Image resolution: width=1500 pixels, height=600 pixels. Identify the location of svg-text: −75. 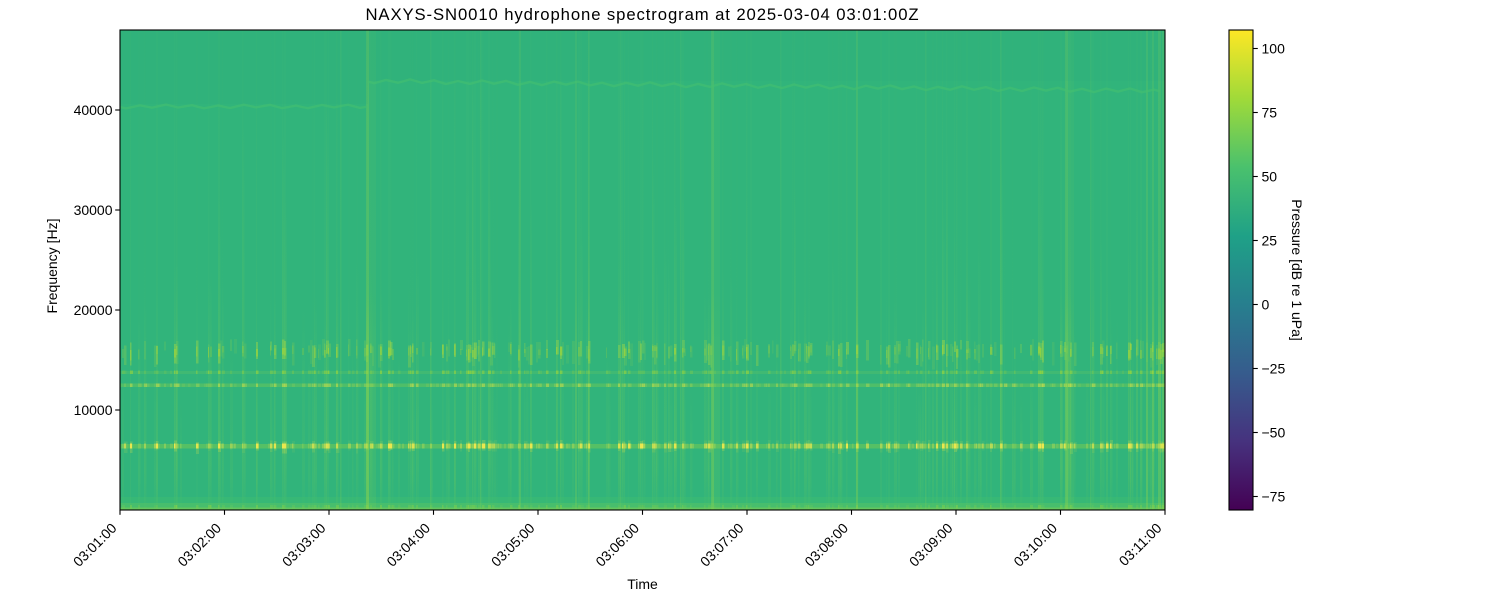
(1274, 497).